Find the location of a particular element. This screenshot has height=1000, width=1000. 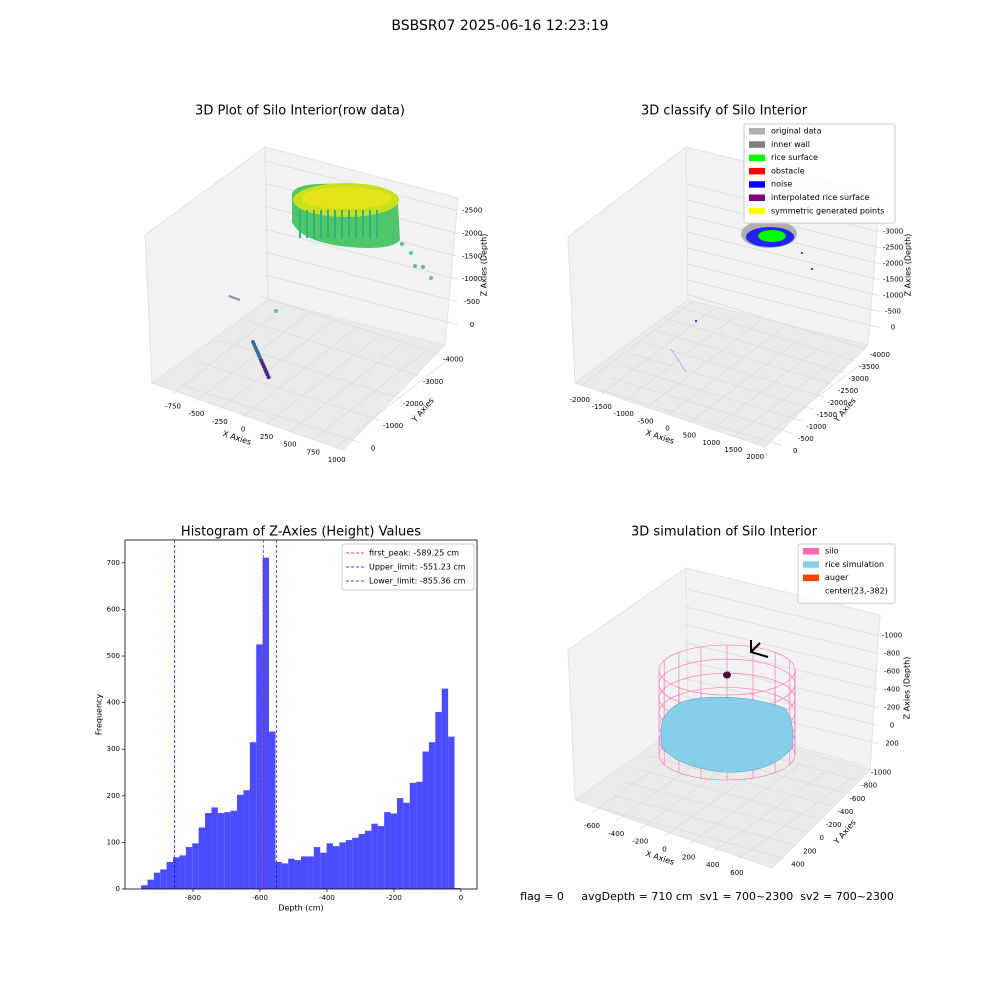

x-tick-label: 1000 is located at coordinates (711, 443).